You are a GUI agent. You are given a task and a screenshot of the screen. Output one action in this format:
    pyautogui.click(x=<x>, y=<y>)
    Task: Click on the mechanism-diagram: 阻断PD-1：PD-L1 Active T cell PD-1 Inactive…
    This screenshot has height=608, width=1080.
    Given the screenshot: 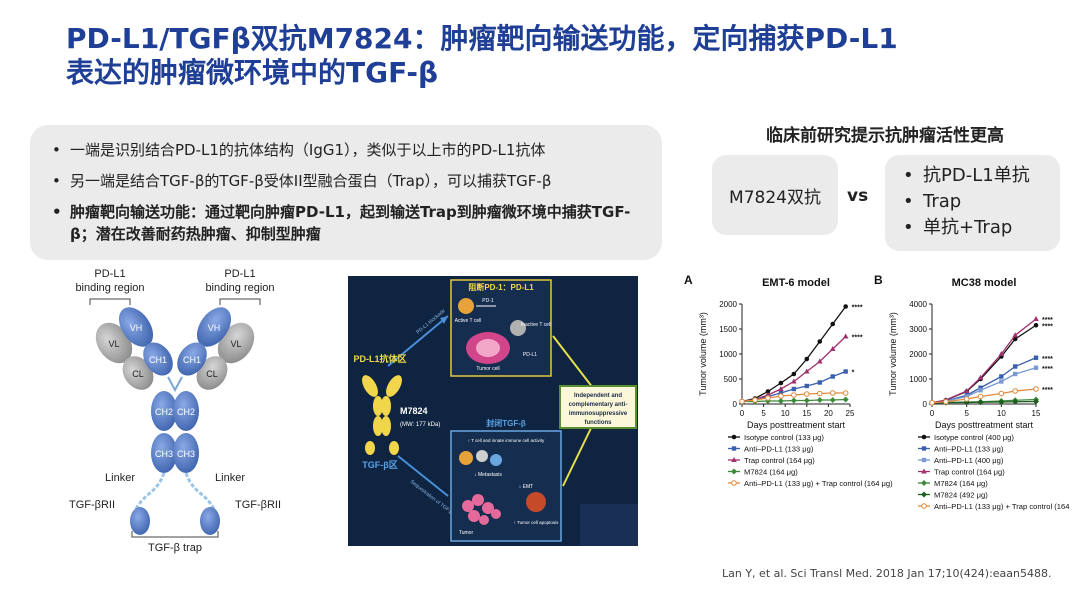 What is the action you would take?
    pyautogui.click(x=493, y=411)
    